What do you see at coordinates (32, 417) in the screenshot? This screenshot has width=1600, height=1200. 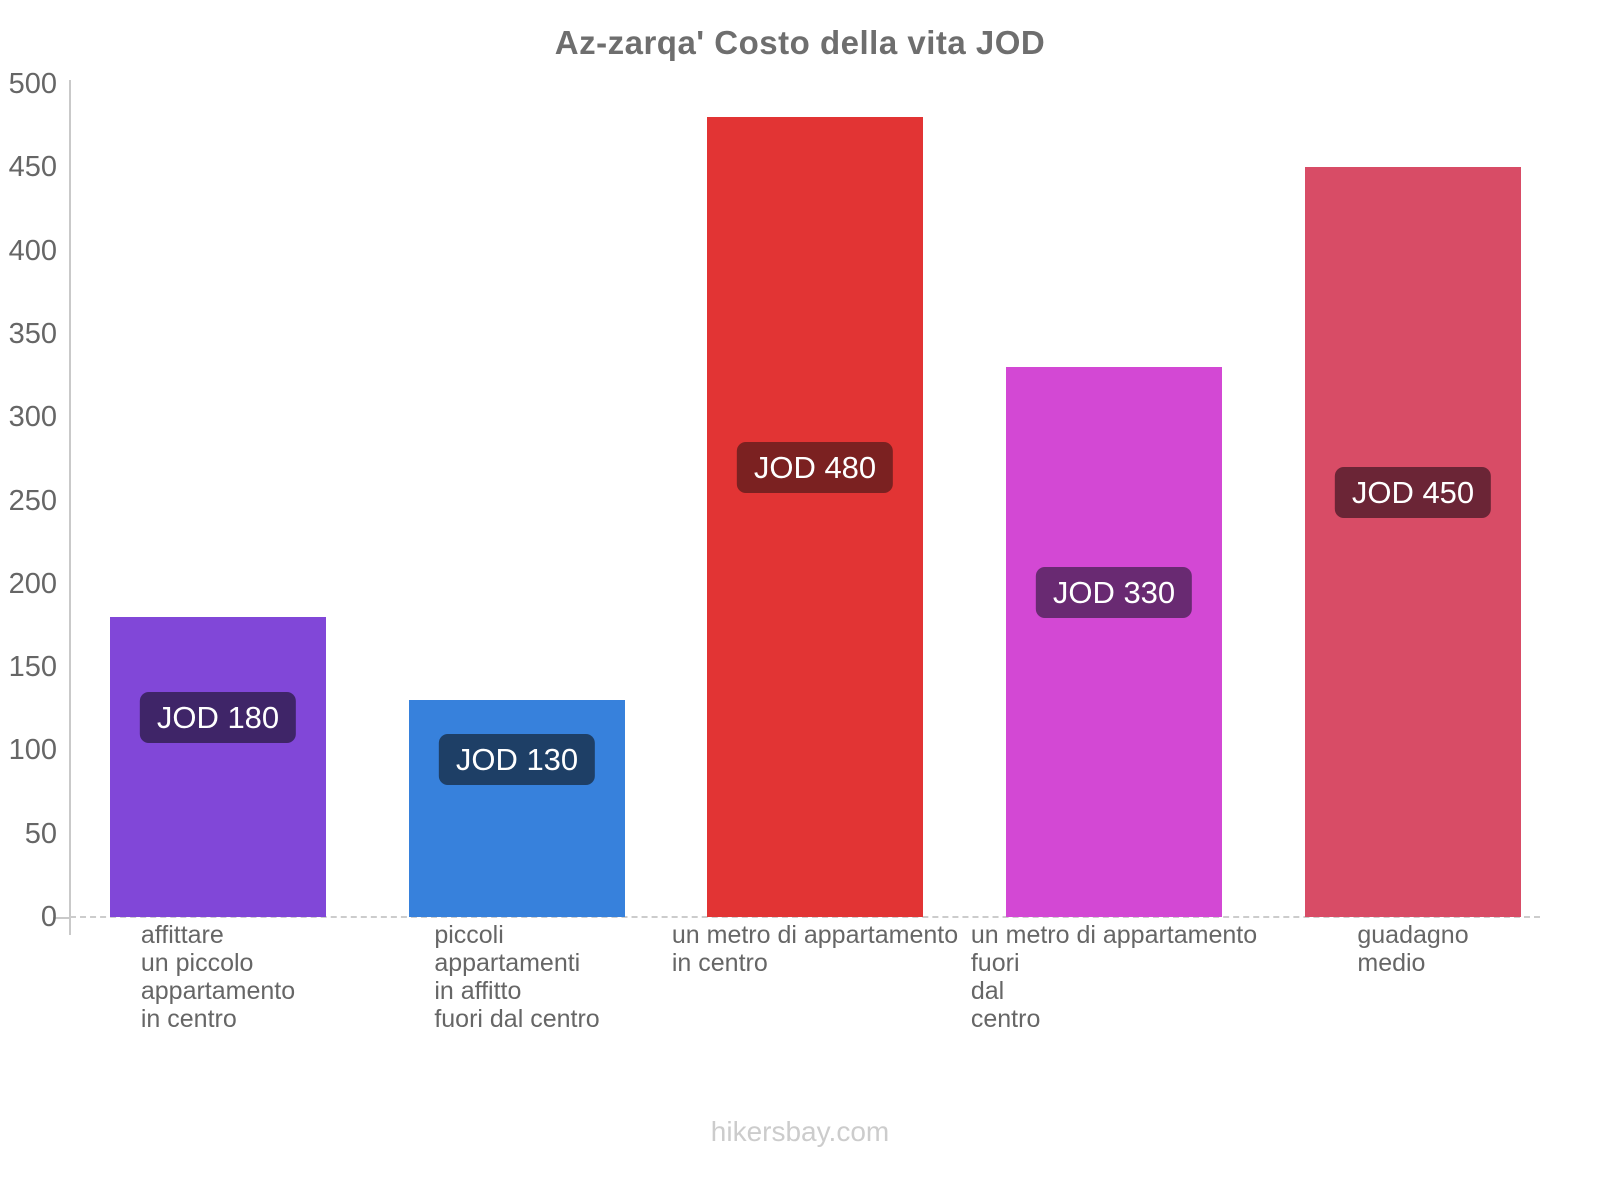 I see `y-tick-label: 300` at bounding box center [32, 417].